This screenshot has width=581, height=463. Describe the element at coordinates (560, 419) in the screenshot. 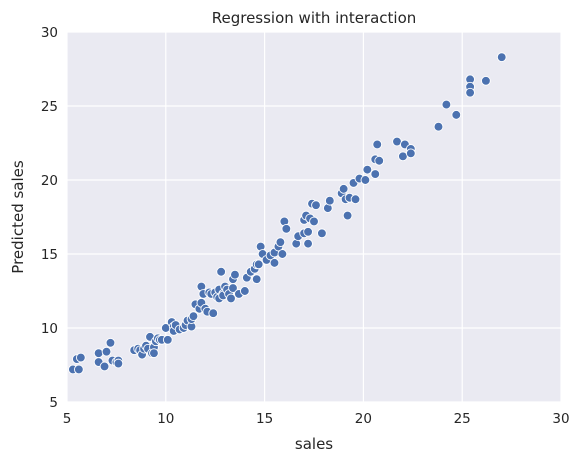

I see `x-tick-label: 30` at that location.